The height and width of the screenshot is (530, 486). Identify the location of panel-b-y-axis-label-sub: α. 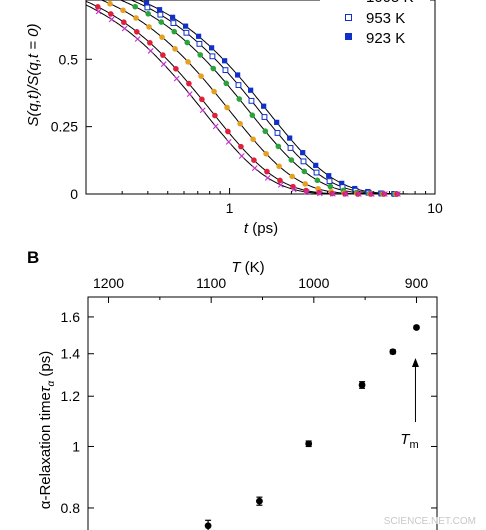
(51, 384).